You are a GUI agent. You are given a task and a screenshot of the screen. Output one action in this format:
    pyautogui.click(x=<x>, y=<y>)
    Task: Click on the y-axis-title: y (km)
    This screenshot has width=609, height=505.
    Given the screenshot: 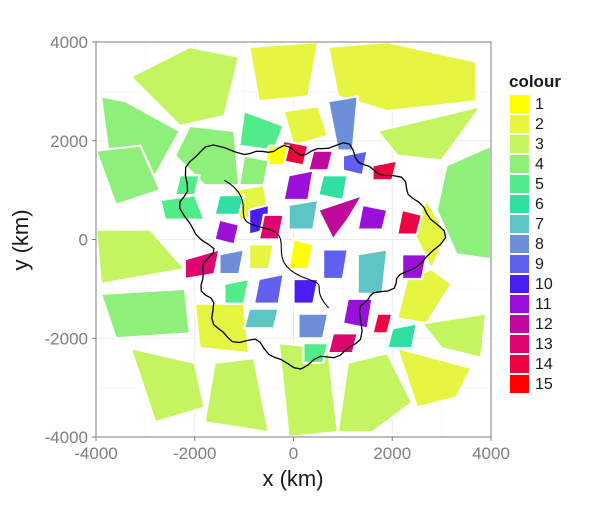 What is the action you would take?
    pyautogui.click(x=20, y=239)
    